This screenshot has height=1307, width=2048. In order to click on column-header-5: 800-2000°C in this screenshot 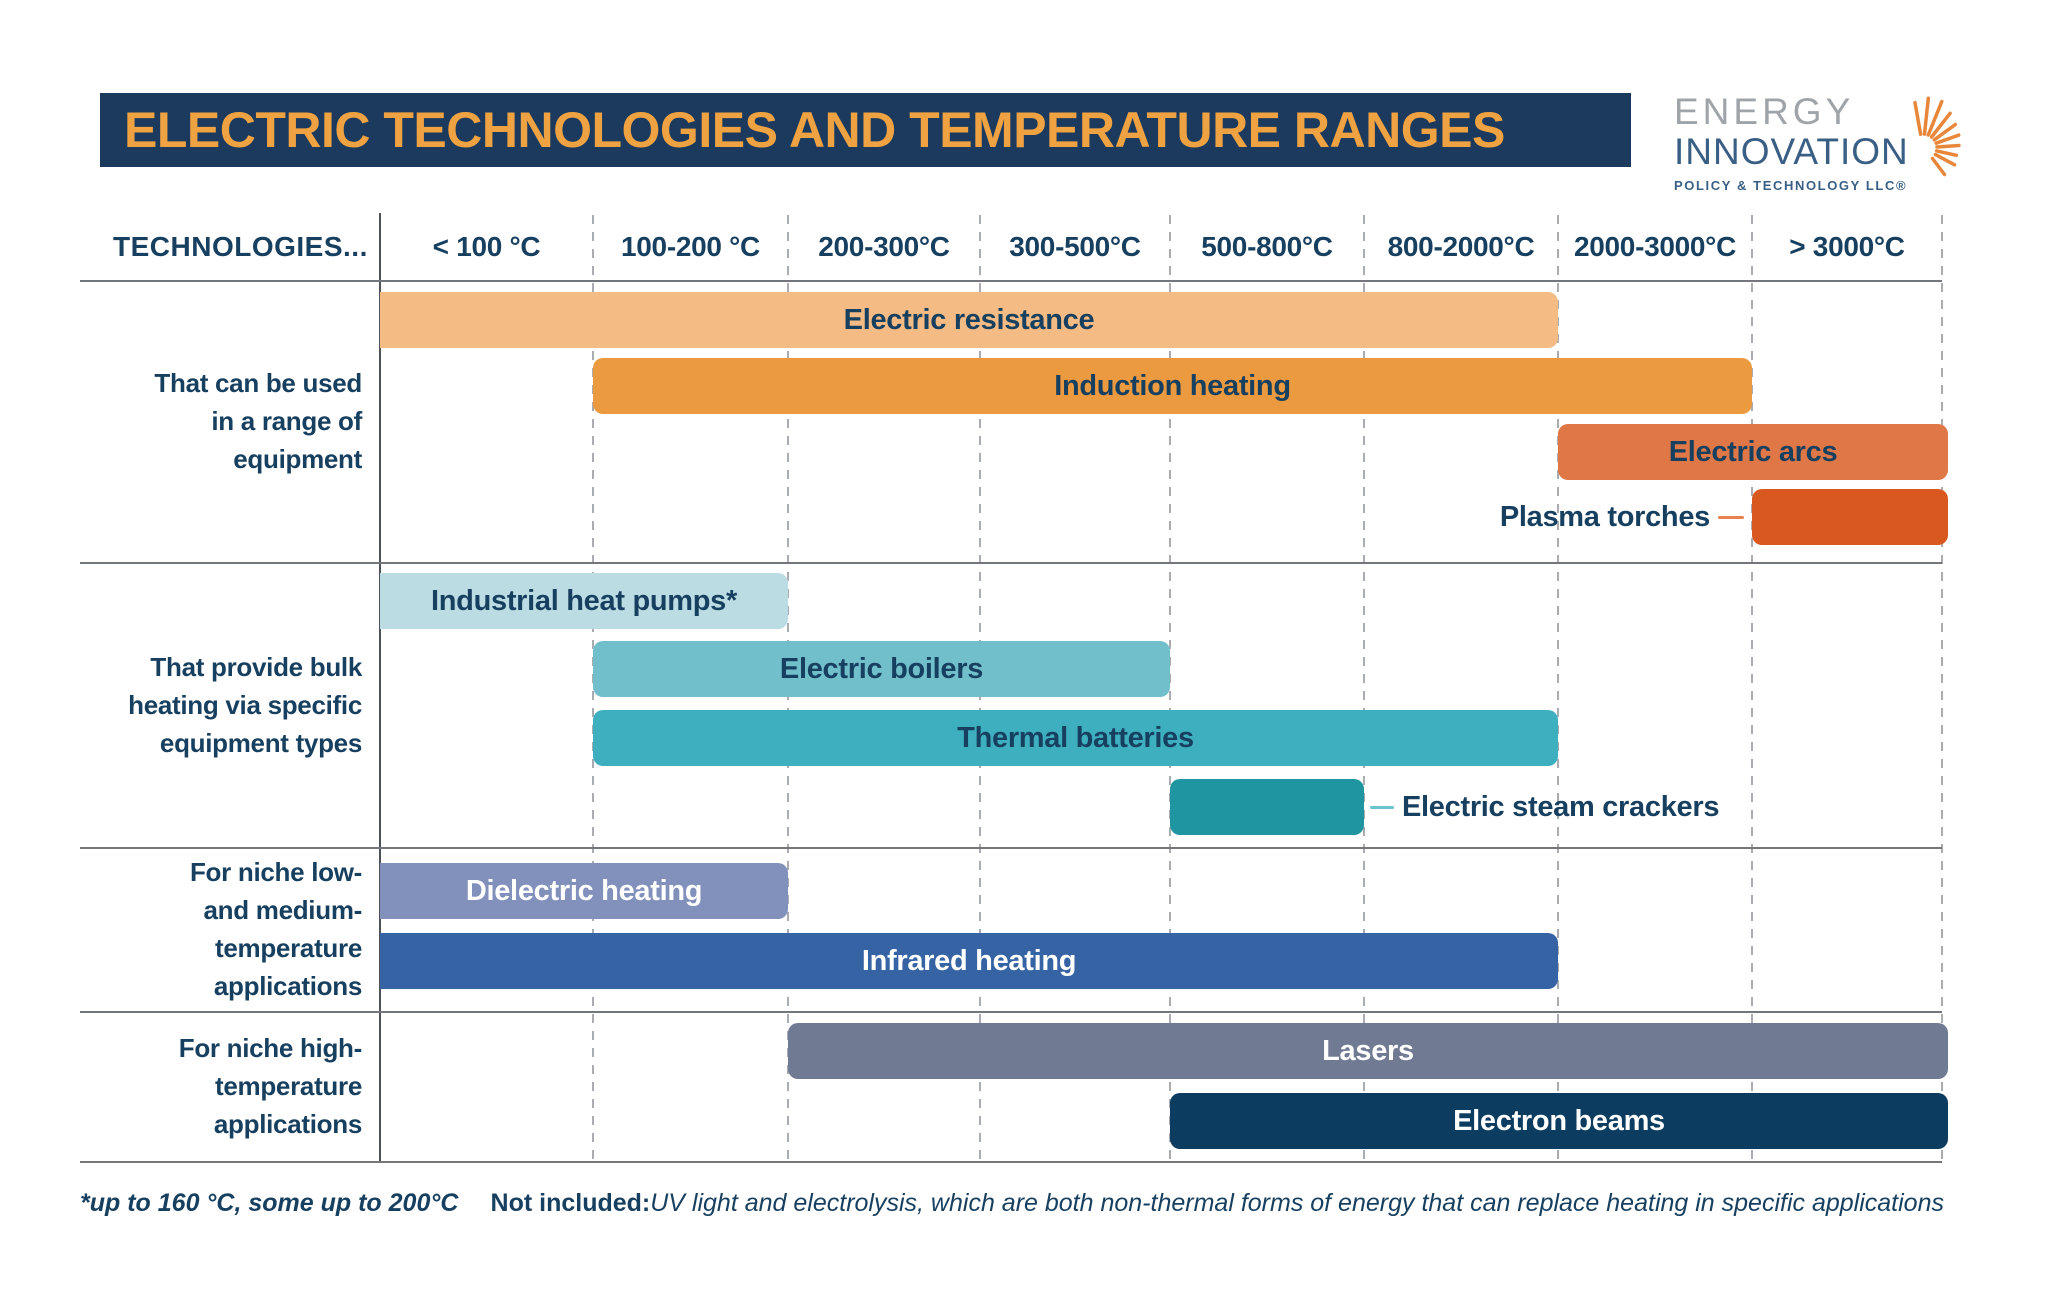, I will do `click(1461, 246)`.